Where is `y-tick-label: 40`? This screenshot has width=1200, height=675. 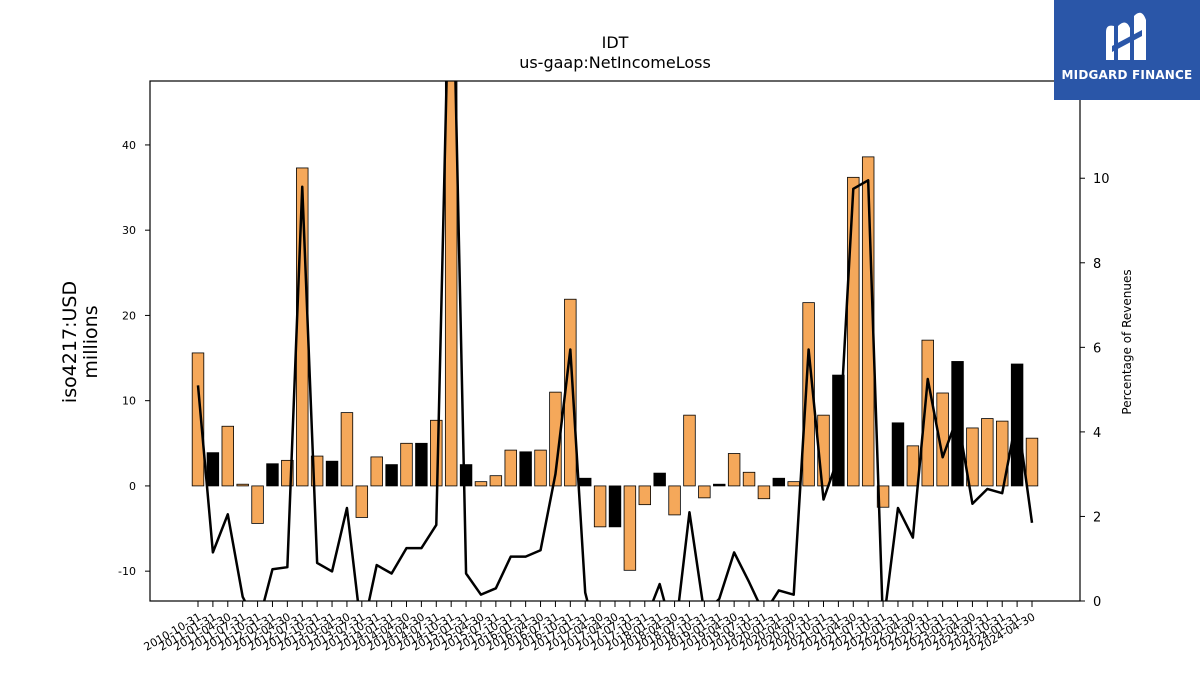
y-tick-label: 40 is located at coordinates (129, 145).